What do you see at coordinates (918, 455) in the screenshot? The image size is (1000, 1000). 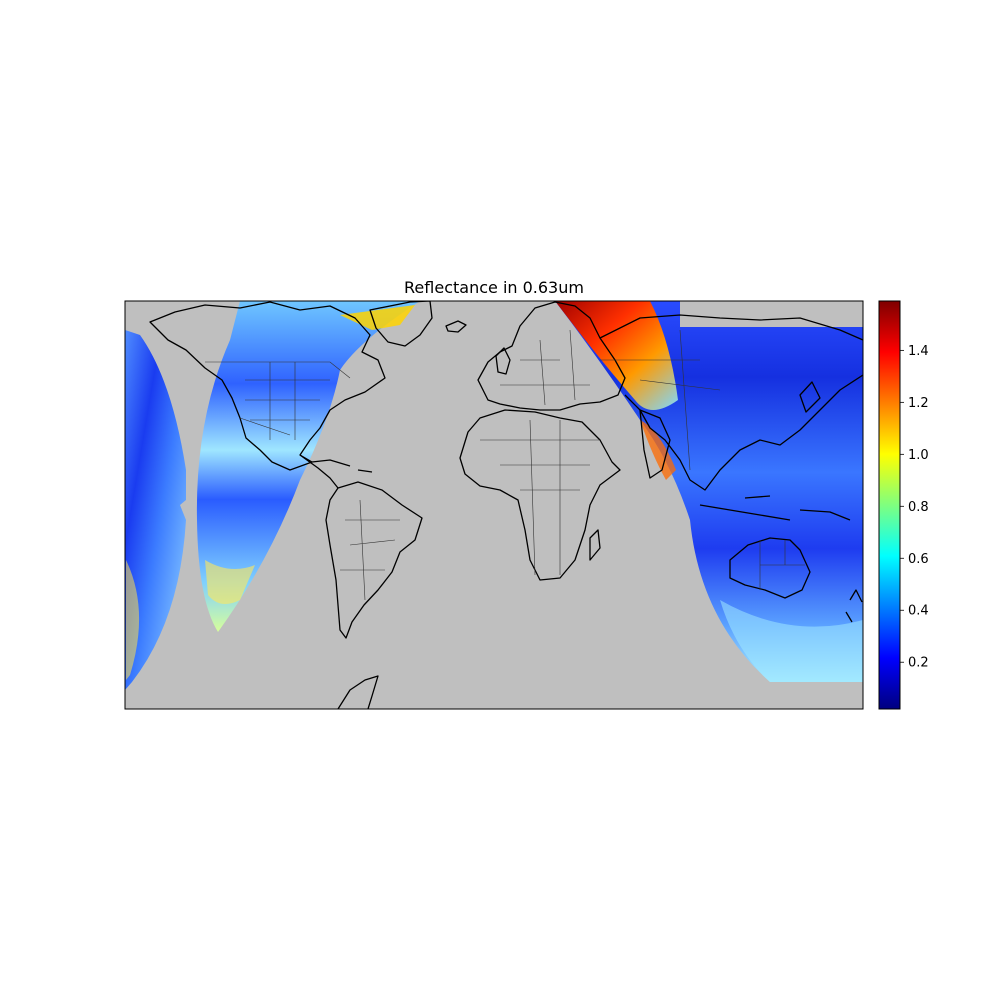 I see `colorbar-tick-label: 1.0` at bounding box center [918, 455].